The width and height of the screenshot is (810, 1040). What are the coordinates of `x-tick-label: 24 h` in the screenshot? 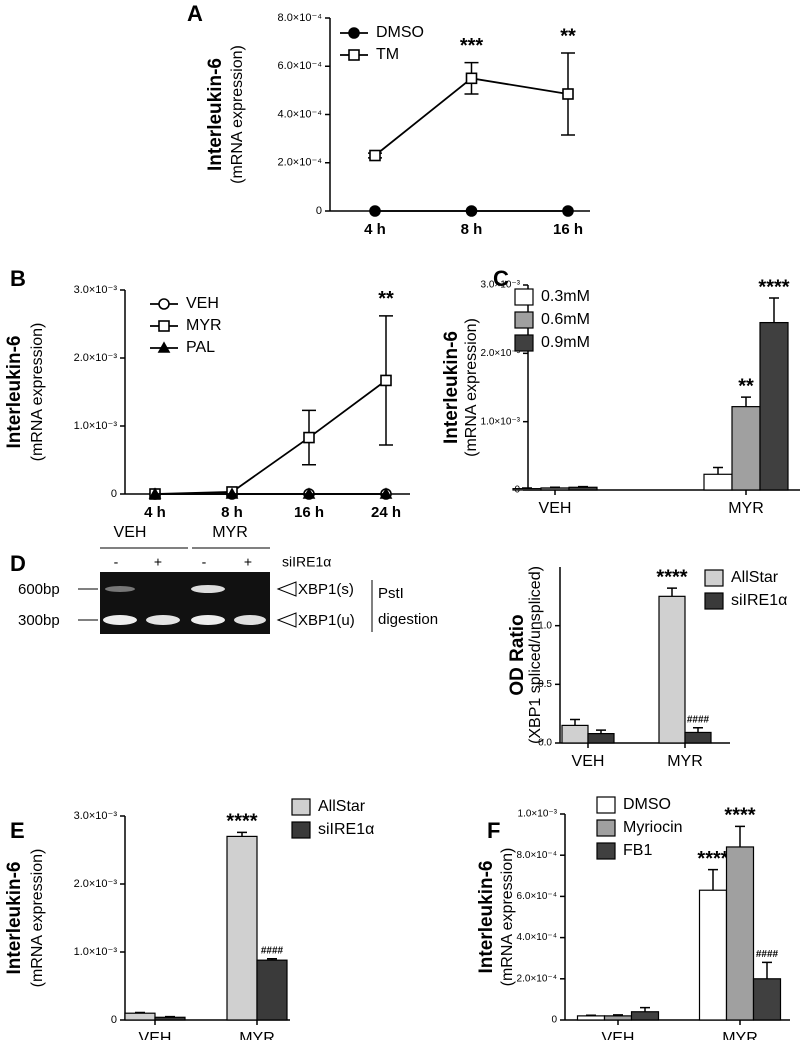 It's located at (386, 512).